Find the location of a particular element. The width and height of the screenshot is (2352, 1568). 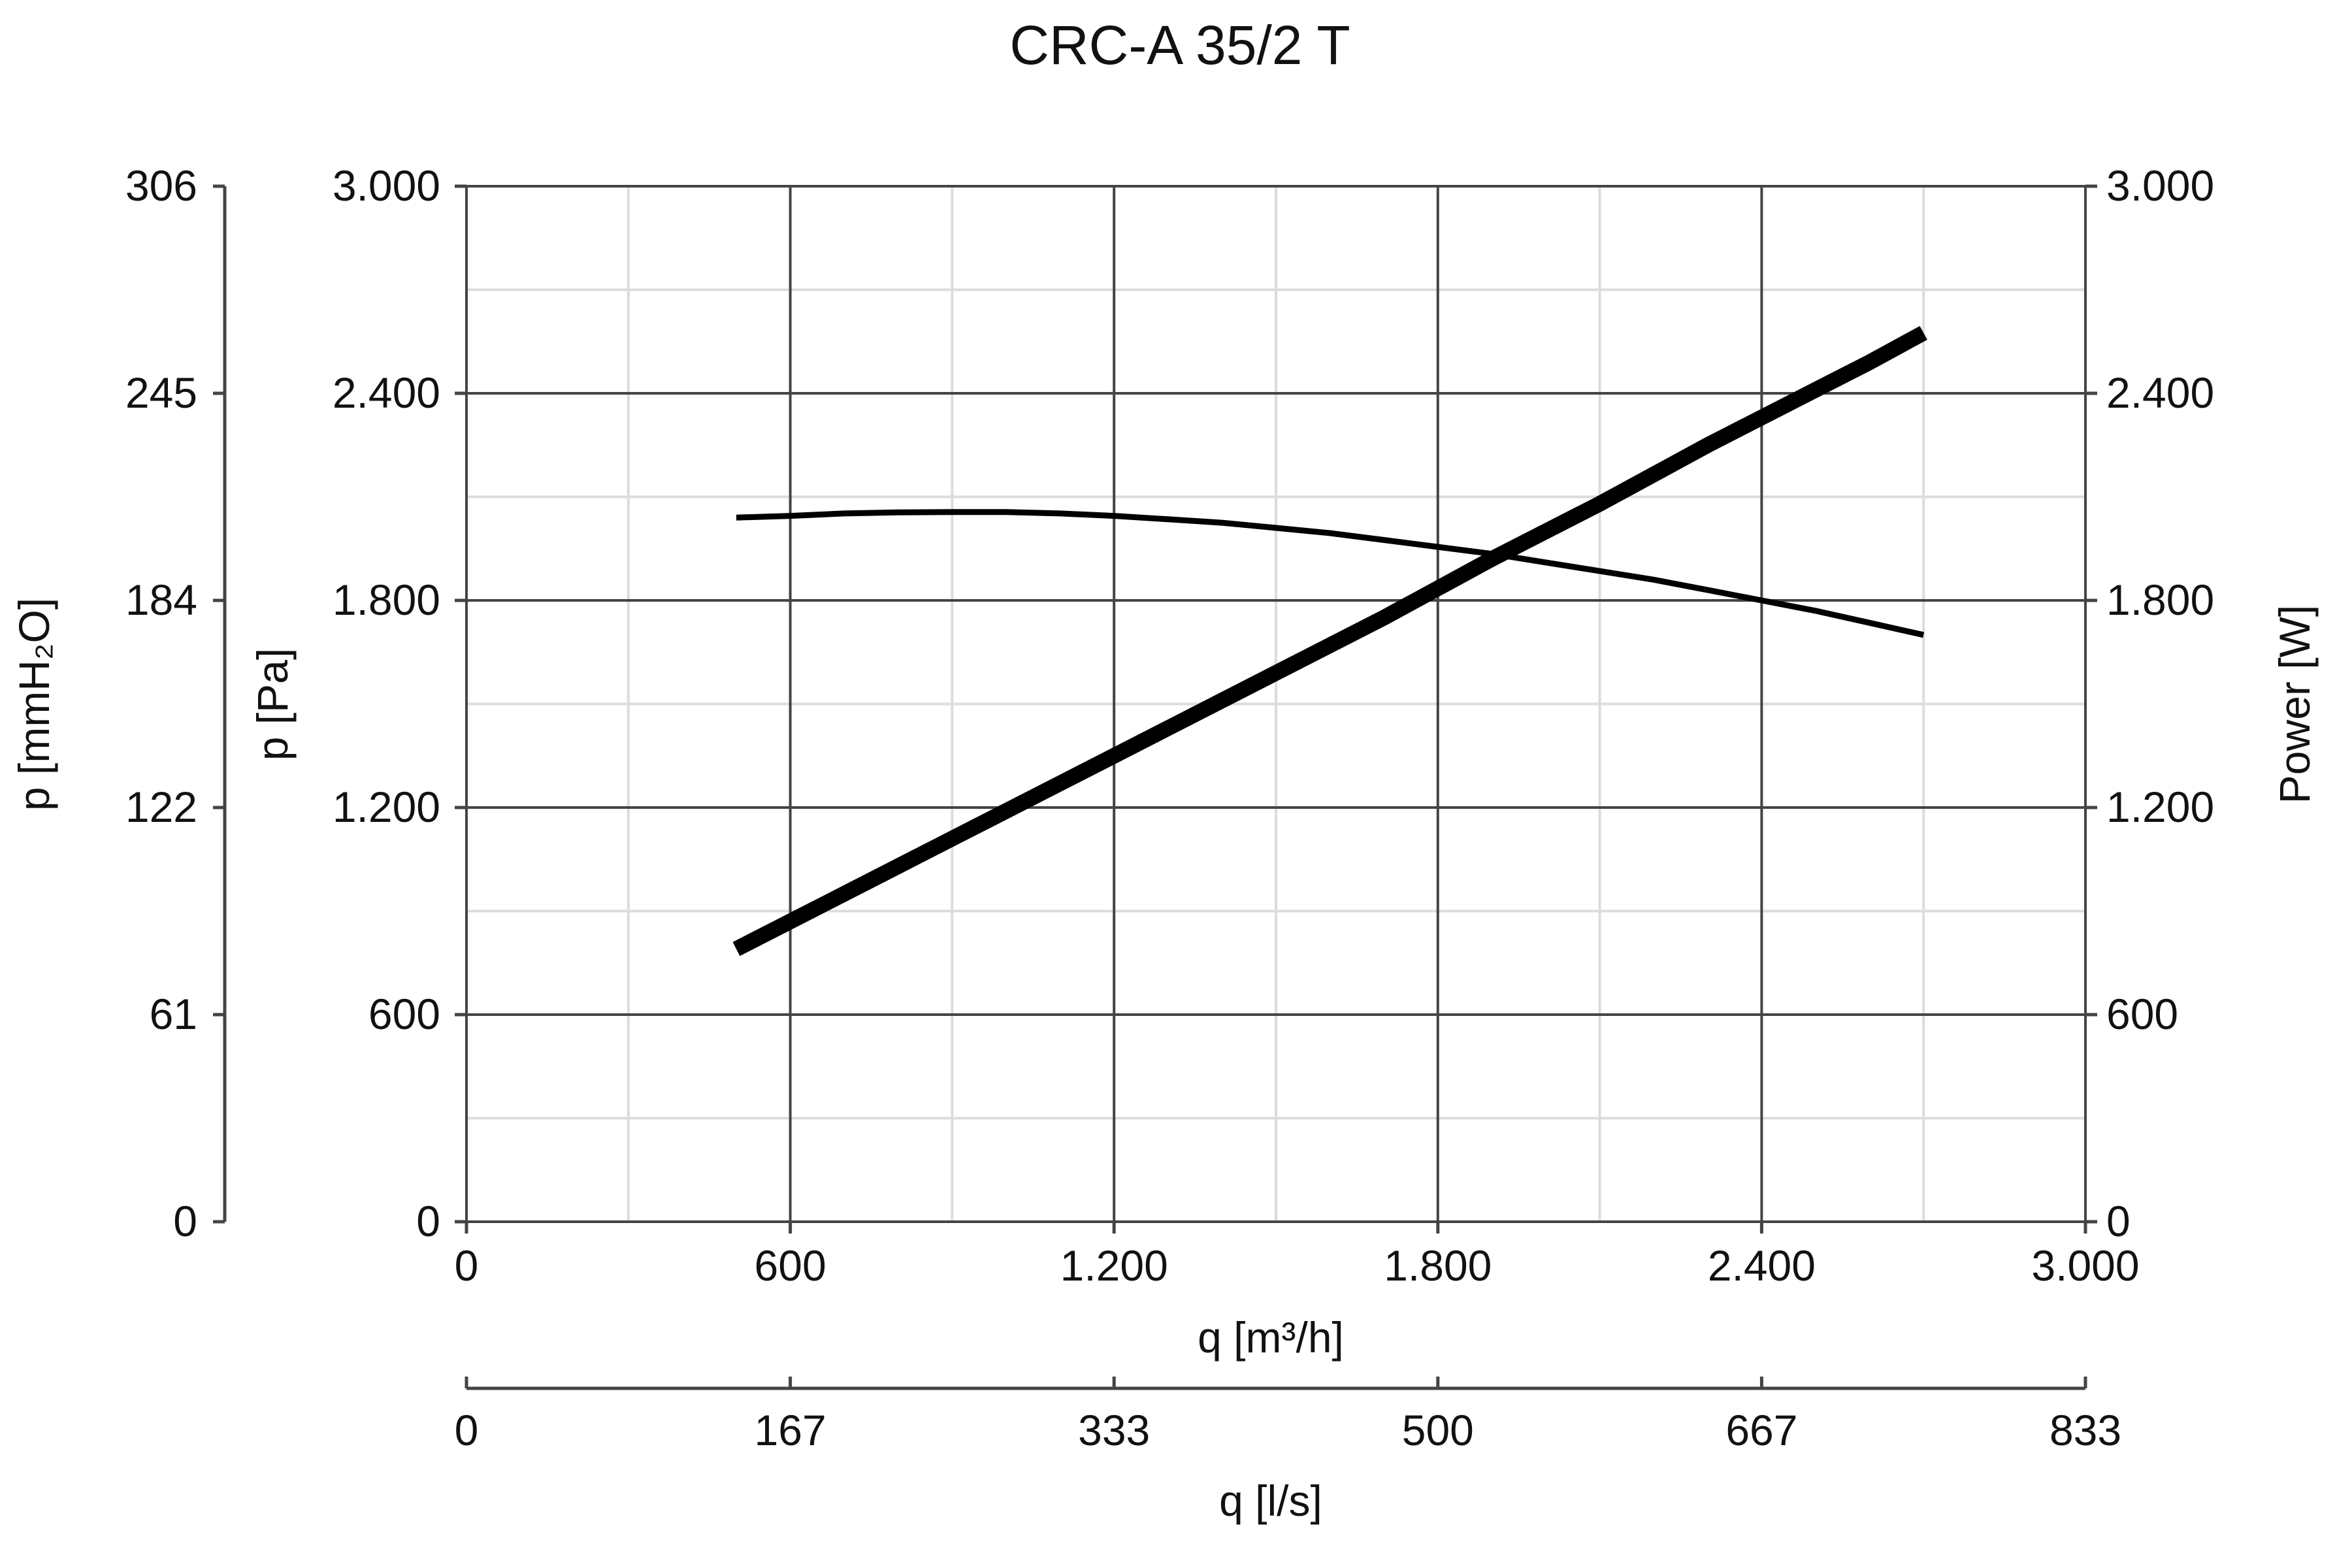

power-tick-label: 600 is located at coordinates (2142, 1014).